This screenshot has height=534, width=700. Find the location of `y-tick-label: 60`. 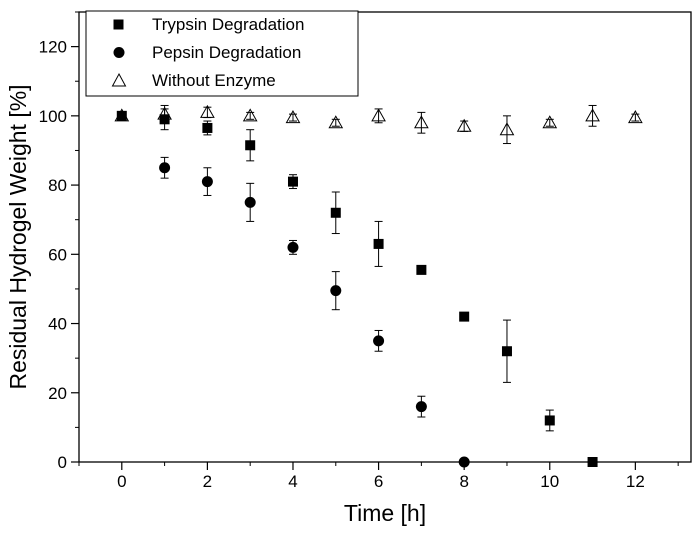

y-tick-label: 60 is located at coordinates (57, 254).